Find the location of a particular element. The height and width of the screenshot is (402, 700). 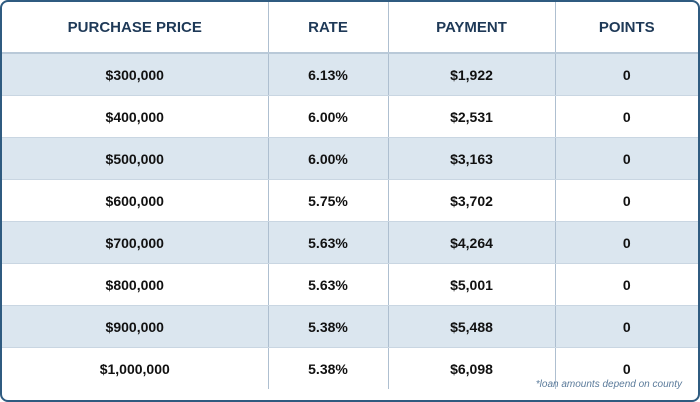

column-header: POINTS is located at coordinates (626, 28).